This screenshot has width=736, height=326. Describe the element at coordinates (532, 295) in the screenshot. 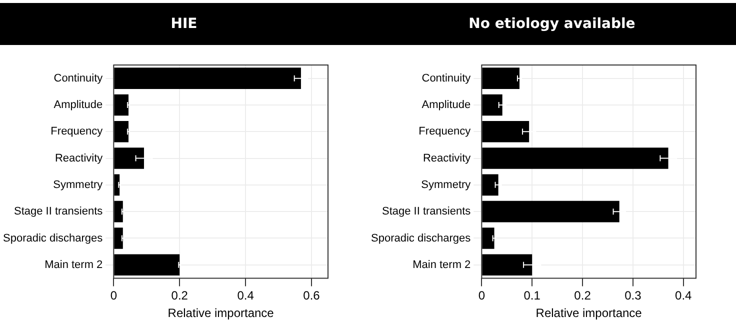

I see `x-tick-label: 0.1` at that location.